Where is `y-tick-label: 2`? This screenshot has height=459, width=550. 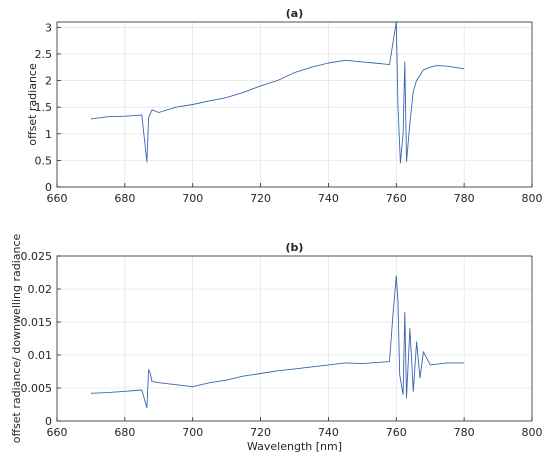
y-tick-label: 2 is located at coordinates (48, 81).